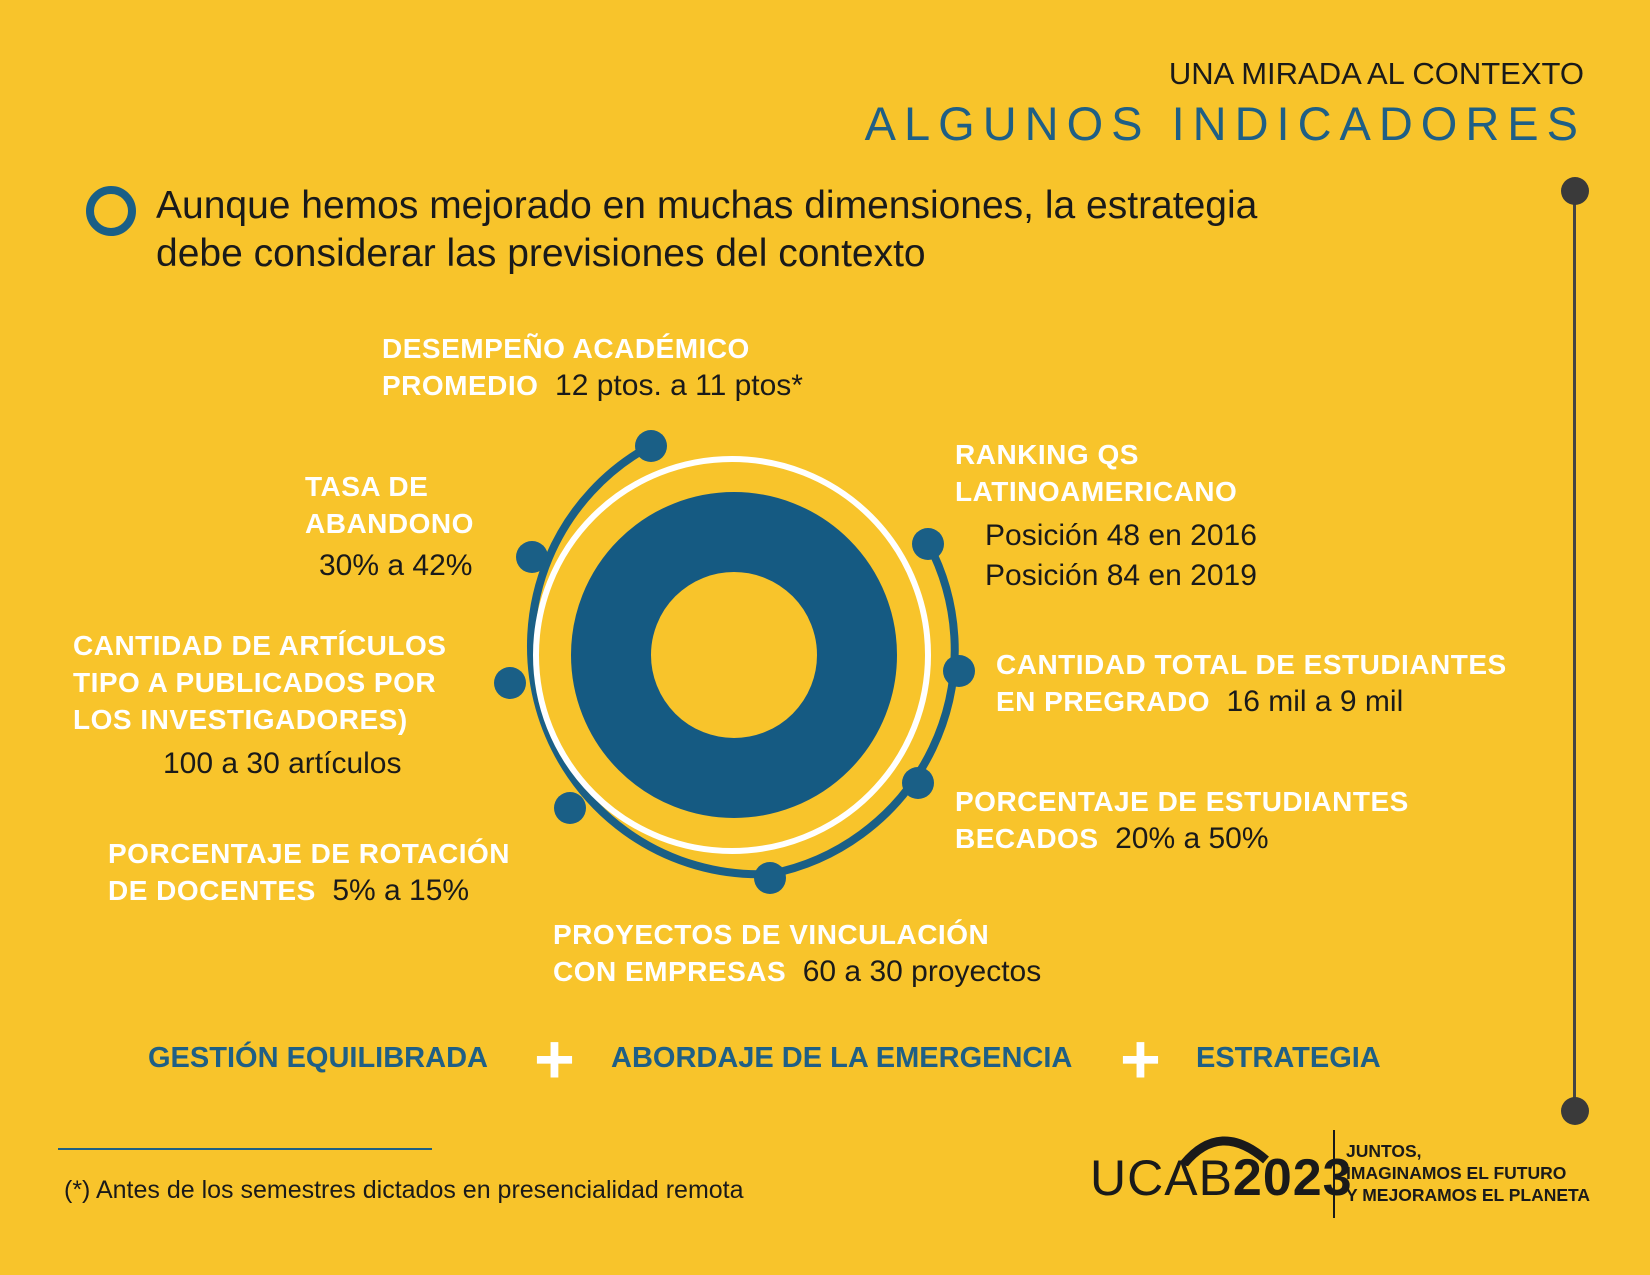 The image size is (1650, 1275). Describe the element at coordinates (389, 523) in the screenshot. I see `indicator-label: ABANDONO` at that location.